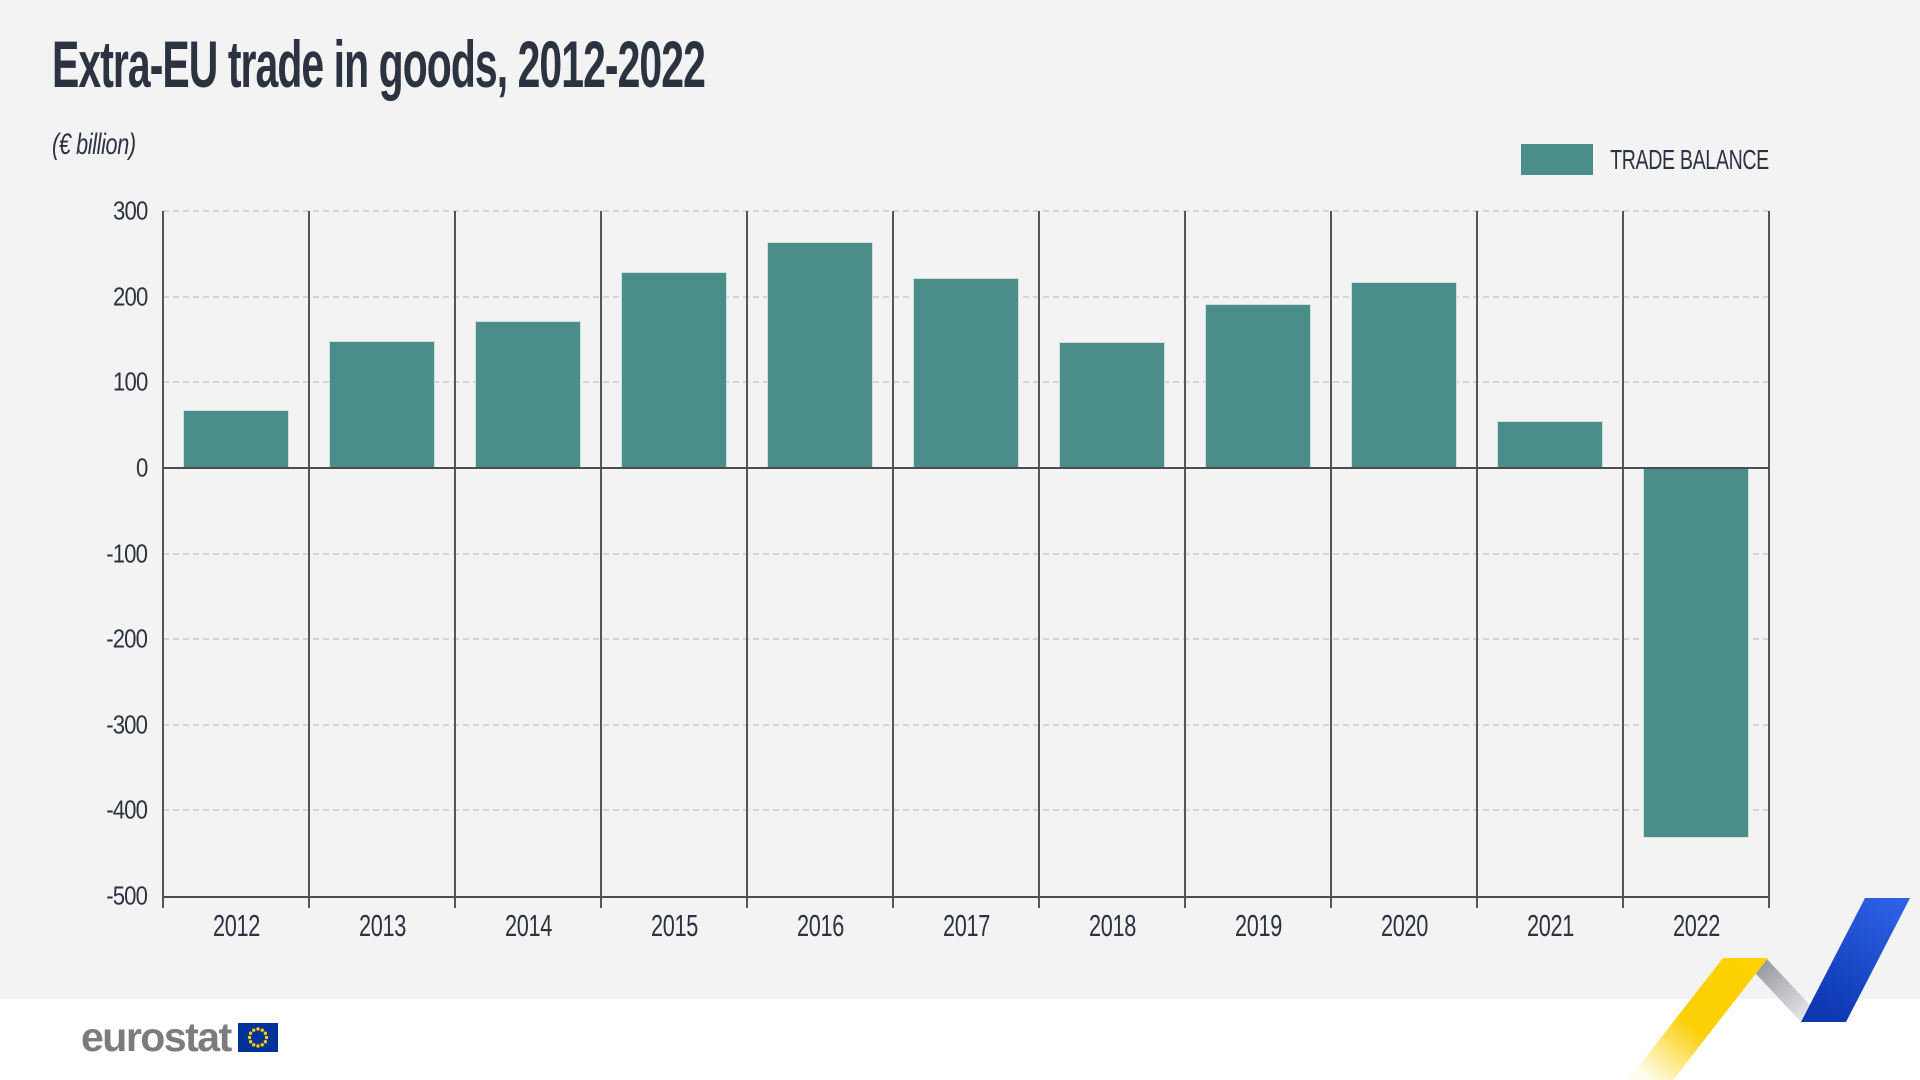  Describe the element at coordinates (674, 369) in the screenshot. I see `bar-2015` at that location.